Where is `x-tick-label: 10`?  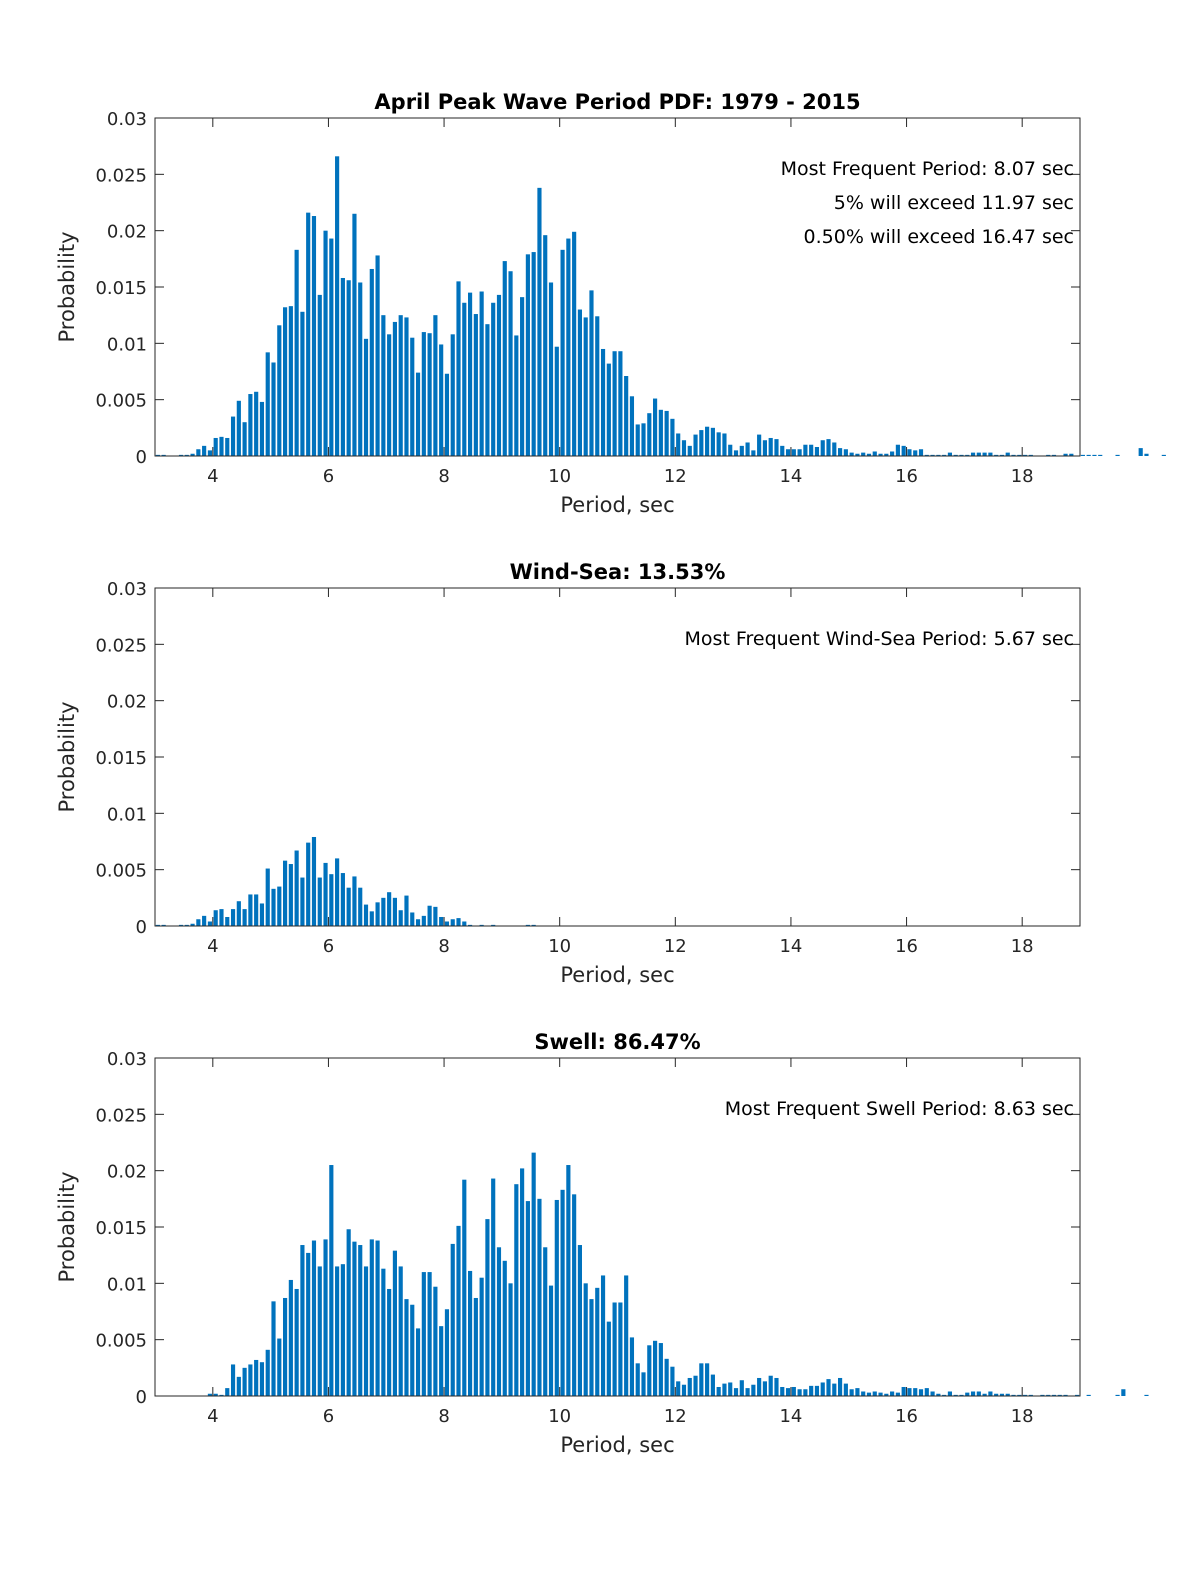
x-tick-label: 10 is located at coordinates (559, 1416).